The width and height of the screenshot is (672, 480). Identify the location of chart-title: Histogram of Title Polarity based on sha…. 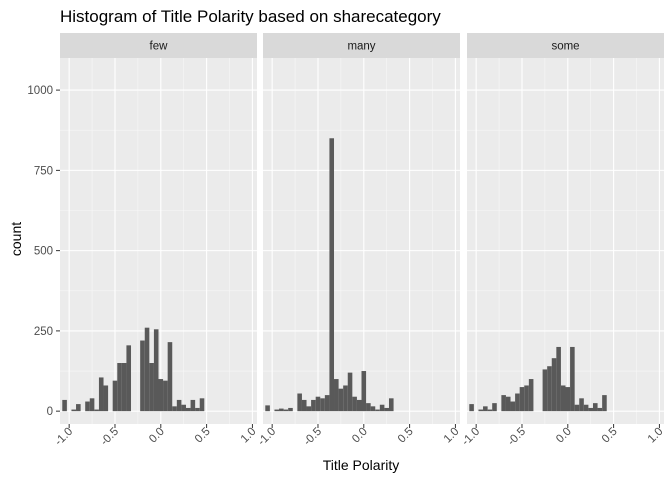
(250, 16).